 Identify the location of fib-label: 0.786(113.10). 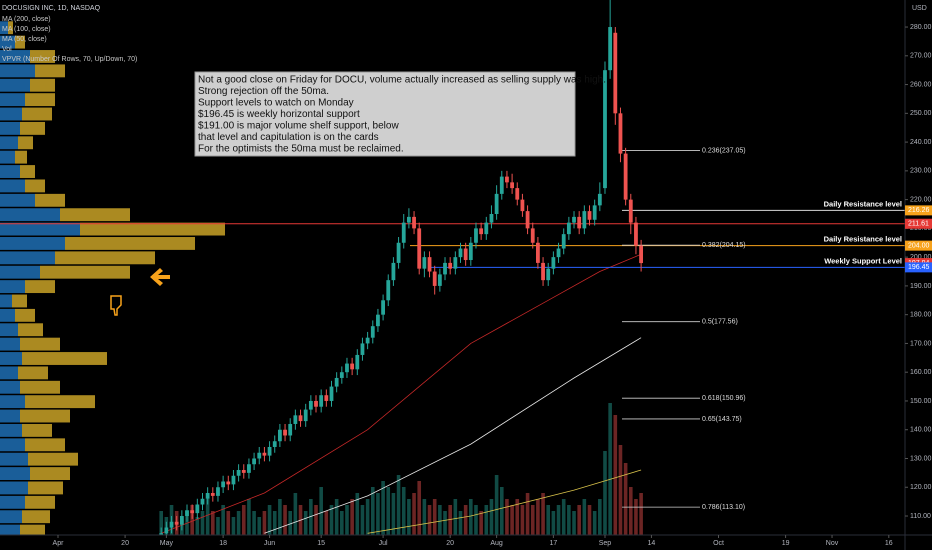
(723, 507).